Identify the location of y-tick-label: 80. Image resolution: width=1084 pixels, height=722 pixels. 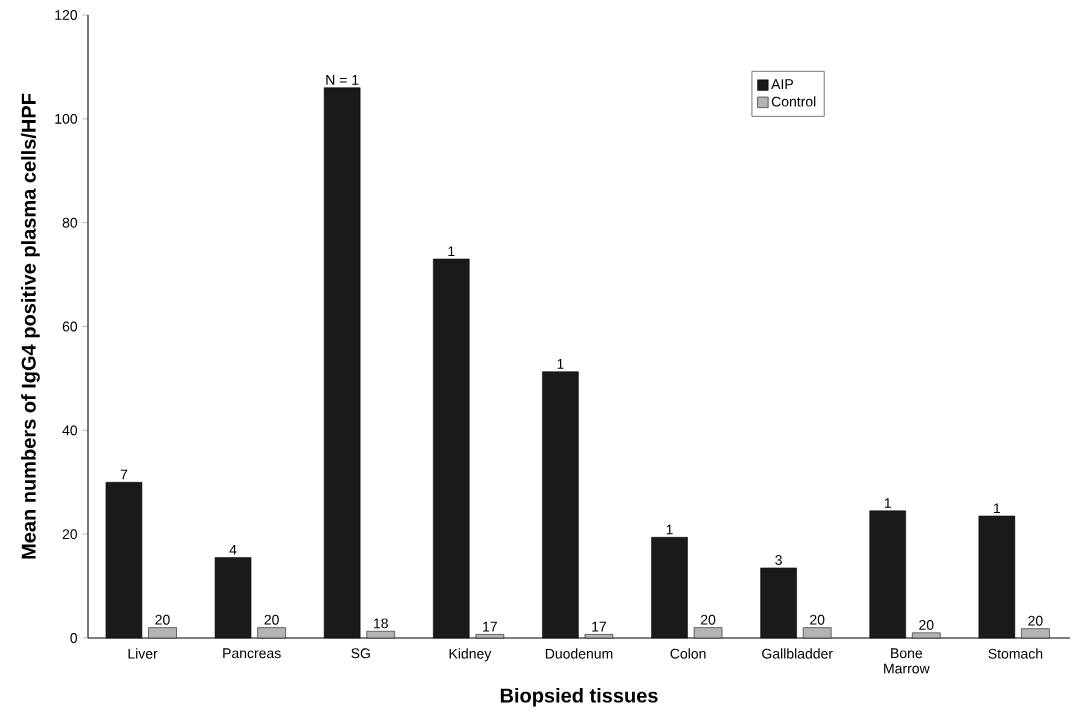
(70, 222).